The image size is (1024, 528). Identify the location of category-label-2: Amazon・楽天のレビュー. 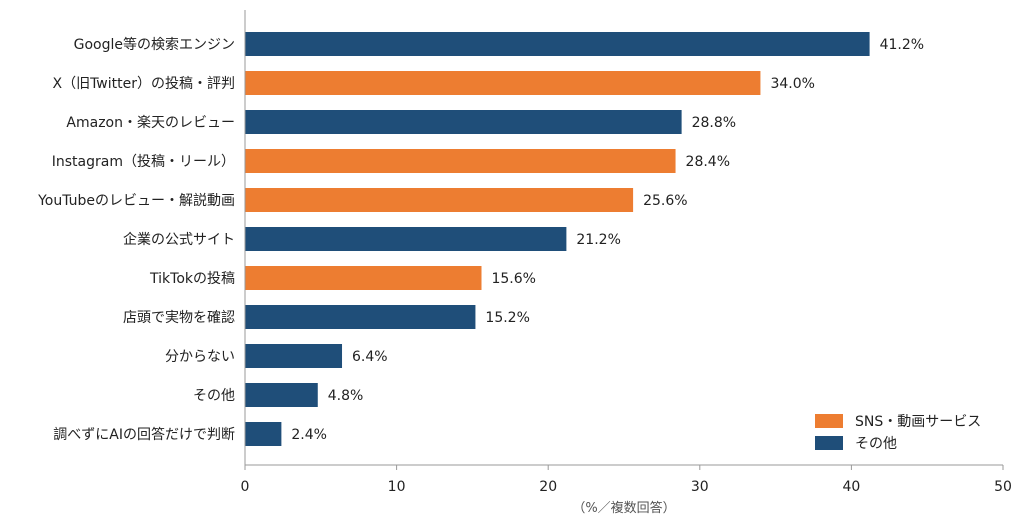
(150, 123).